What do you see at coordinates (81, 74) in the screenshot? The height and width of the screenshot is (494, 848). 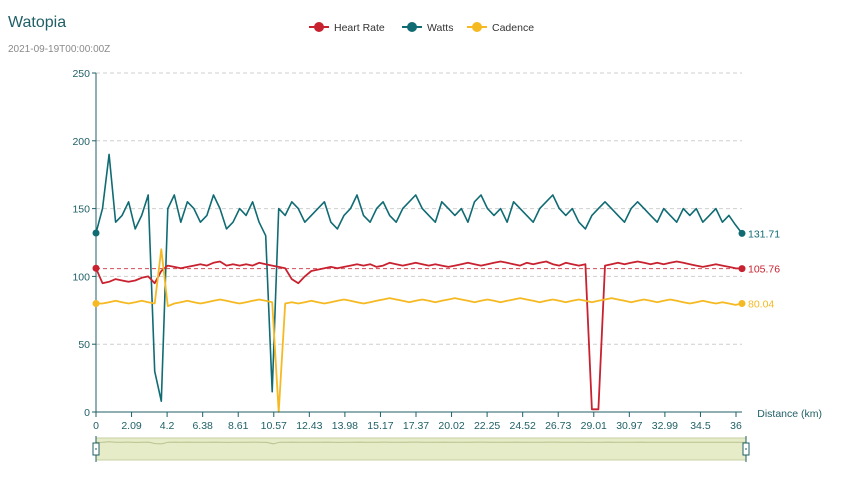 I see `y-tick-label: 250` at bounding box center [81, 74].